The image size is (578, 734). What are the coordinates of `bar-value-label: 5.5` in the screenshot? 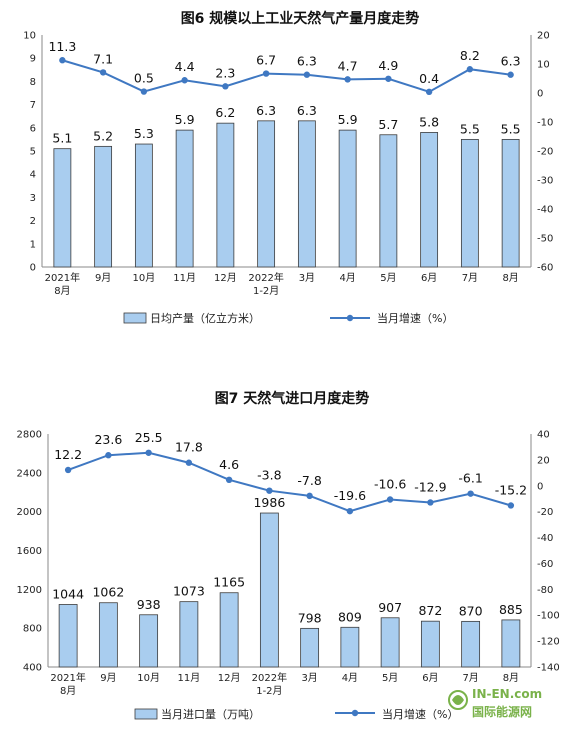 It's located at (511, 128).